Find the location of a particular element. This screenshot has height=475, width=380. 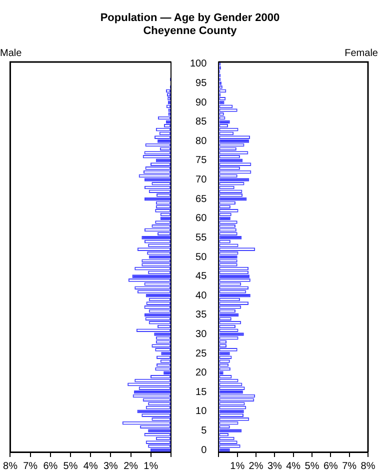

y-tick-label: 80 is located at coordinates (202, 141).